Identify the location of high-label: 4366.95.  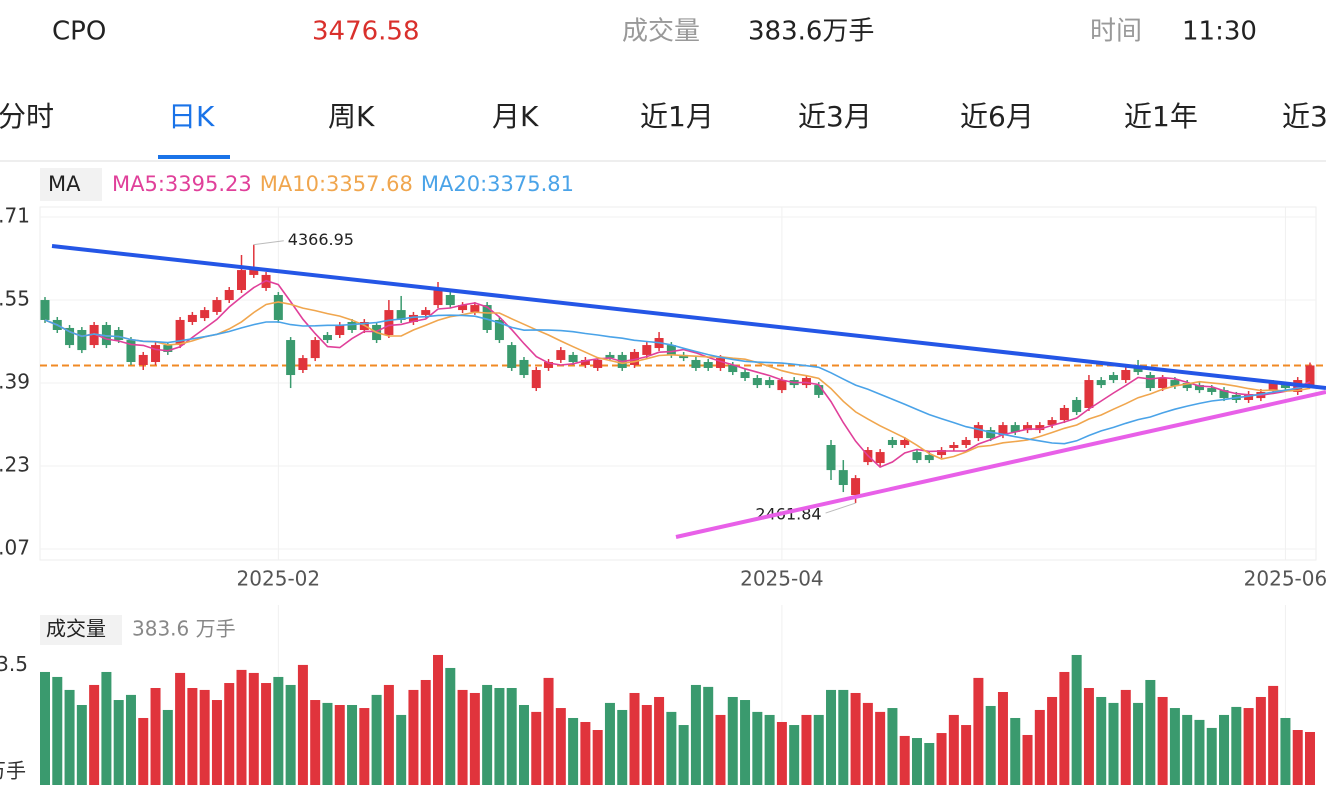
(321, 239).